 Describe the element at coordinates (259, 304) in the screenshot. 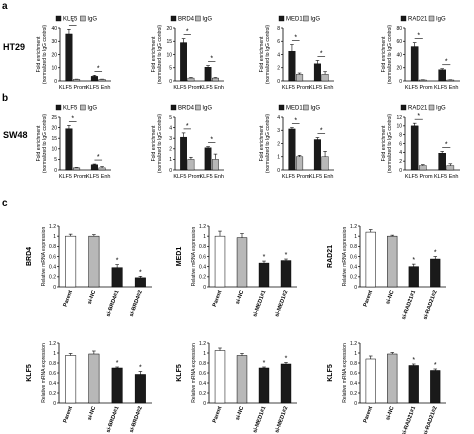

I see `x-tick-label: si-MED1#1` at that location.